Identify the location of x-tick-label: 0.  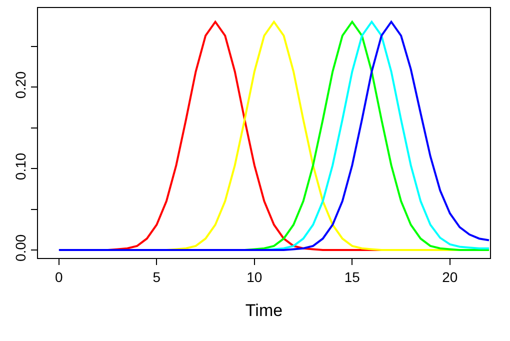
(59, 276).